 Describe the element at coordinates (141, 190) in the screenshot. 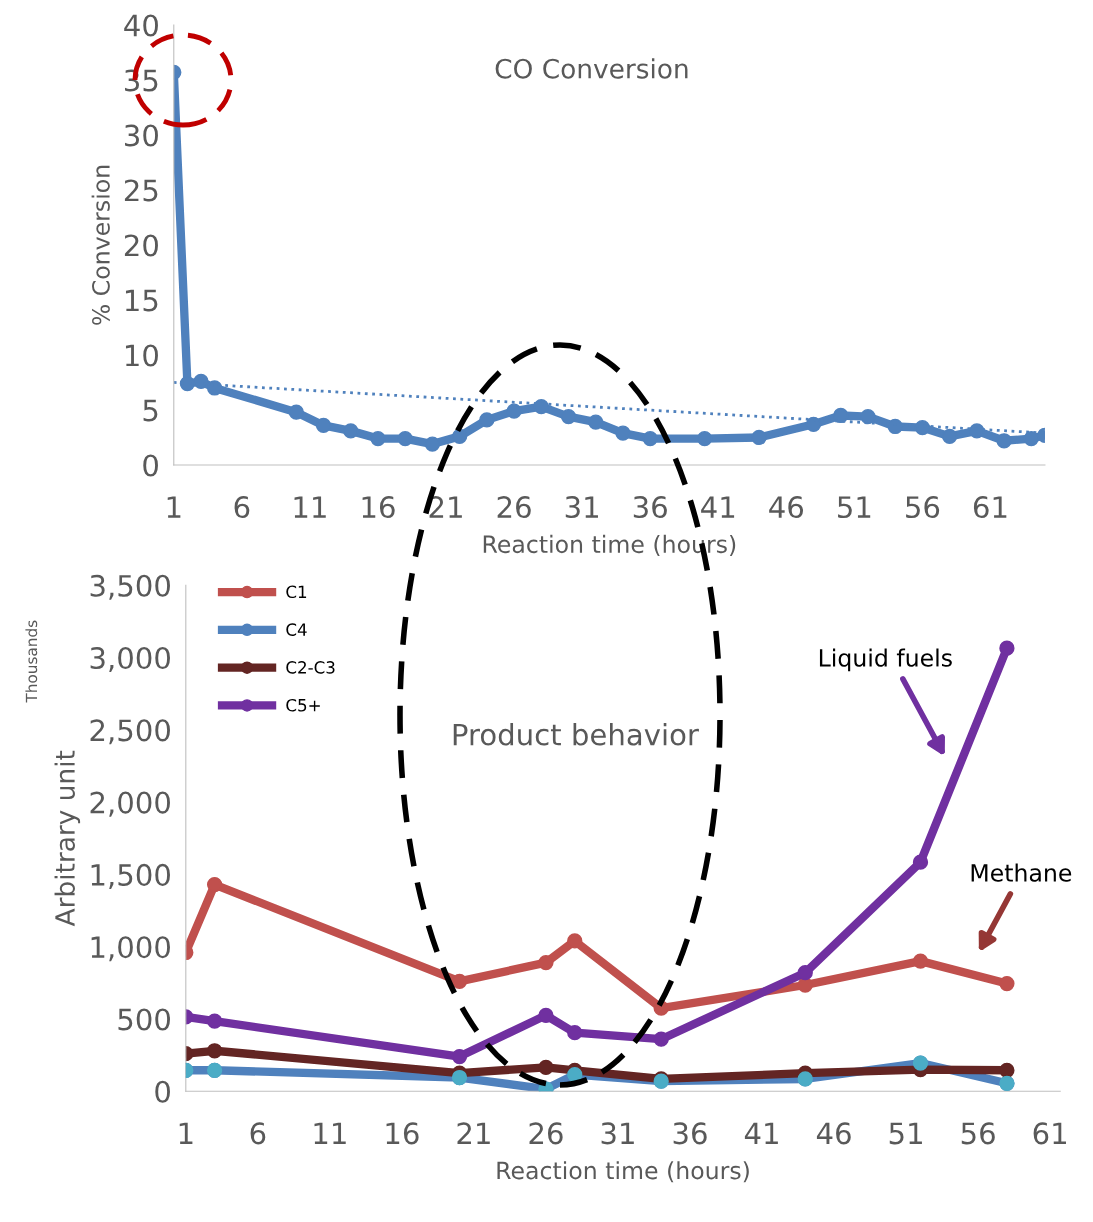

I see `y-tick-label: 25` at that location.